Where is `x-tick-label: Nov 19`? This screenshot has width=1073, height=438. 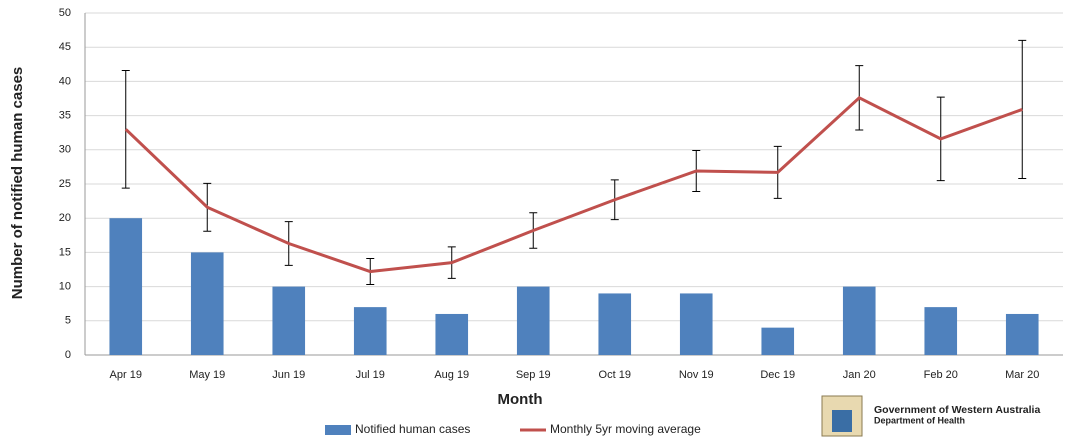
x-tick-label: Nov 19 is located at coordinates (696, 375).